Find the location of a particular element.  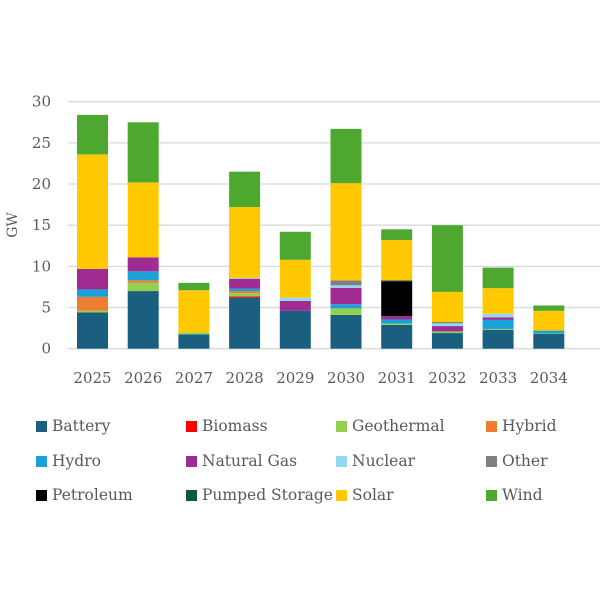

legend-item-biomass: Biomass is located at coordinates (227, 426).